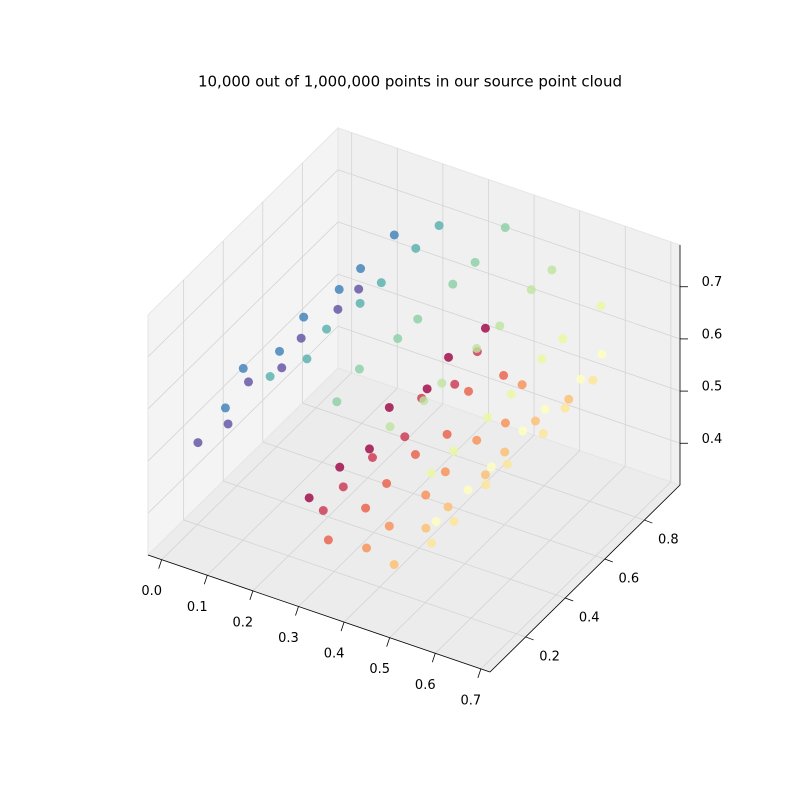  I want to click on x-tick-label: 0.3, so click(288, 638).